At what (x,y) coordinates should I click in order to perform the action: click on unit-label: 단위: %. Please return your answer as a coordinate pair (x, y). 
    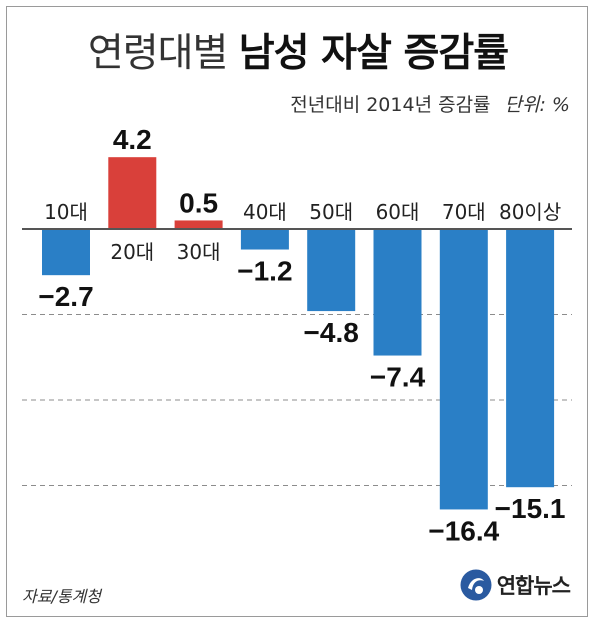
    Looking at the image, I should click on (537, 105).